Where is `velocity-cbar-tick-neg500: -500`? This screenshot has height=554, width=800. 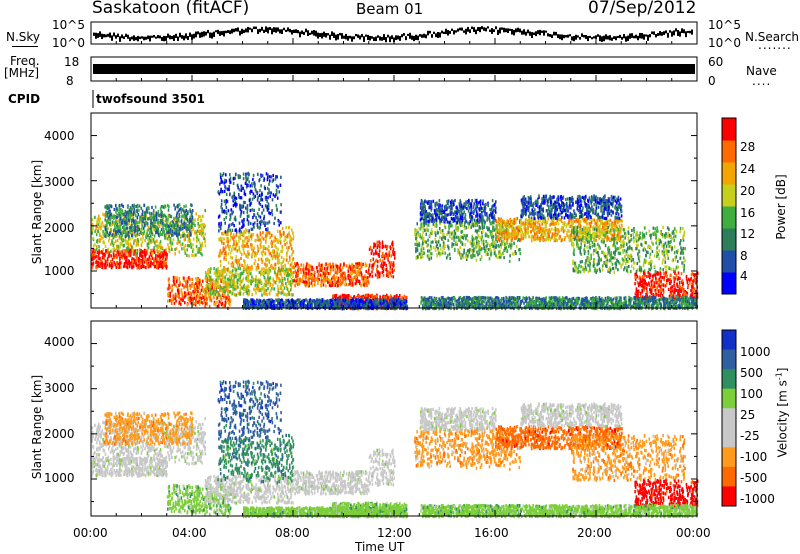
velocity-cbar-tick-neg500: -500 is located at coordinates (753, 478).